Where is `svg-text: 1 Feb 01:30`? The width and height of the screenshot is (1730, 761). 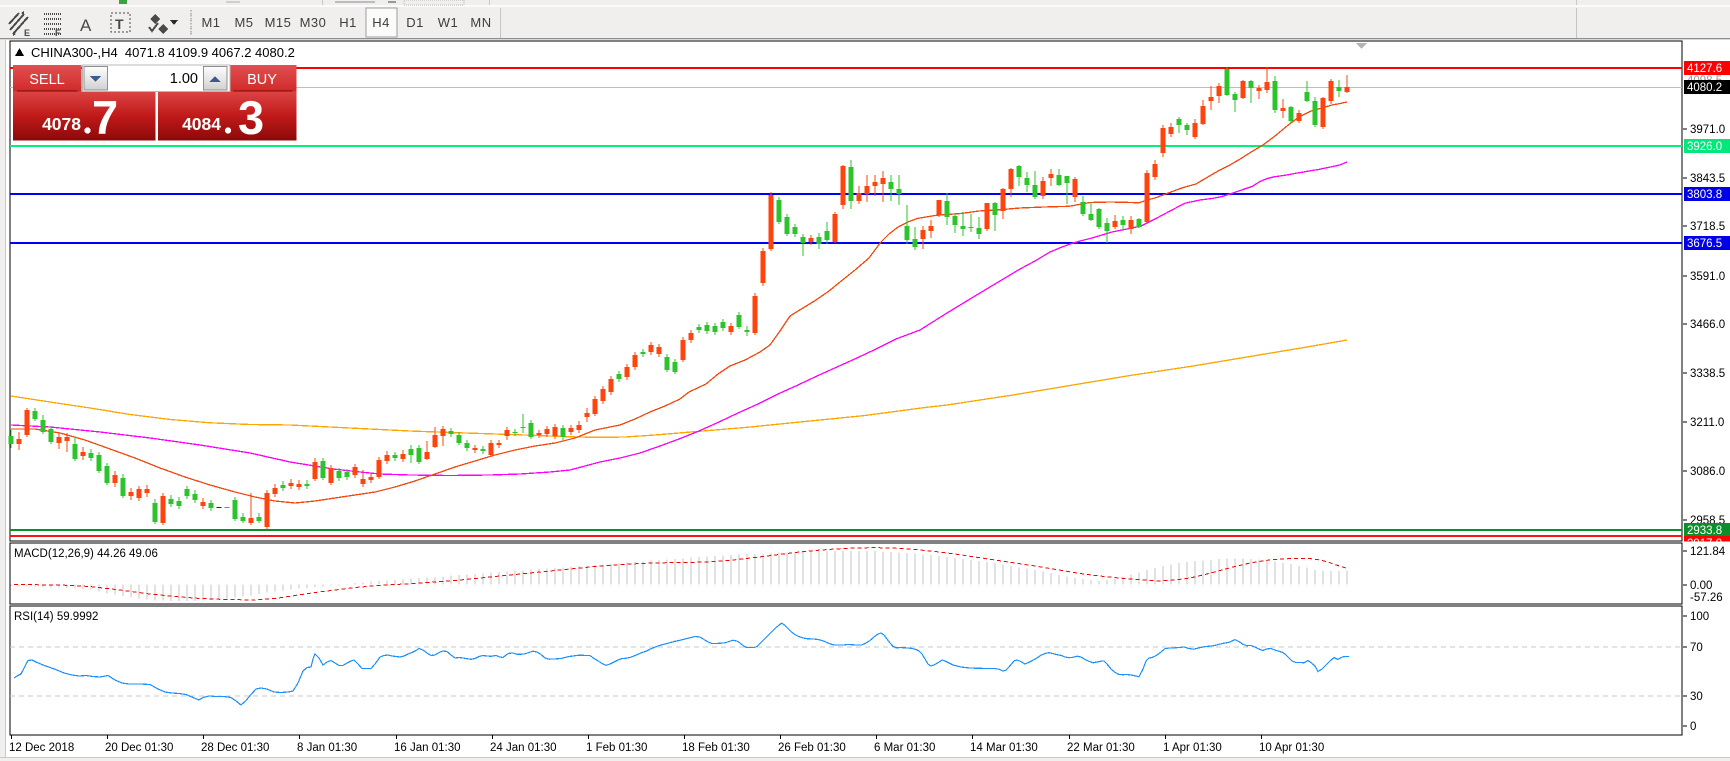 svg-text: 1 Feb 01:30 is located at coordinates (616, 748).